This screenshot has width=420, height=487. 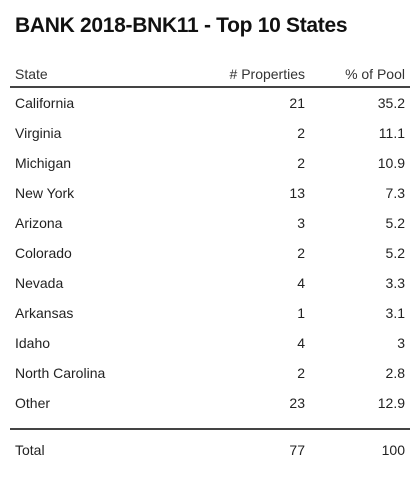 What do you see at coordinates (33, 343) in the screenshot?
I see `cell: Idaho` at bounding box center [33, 343].